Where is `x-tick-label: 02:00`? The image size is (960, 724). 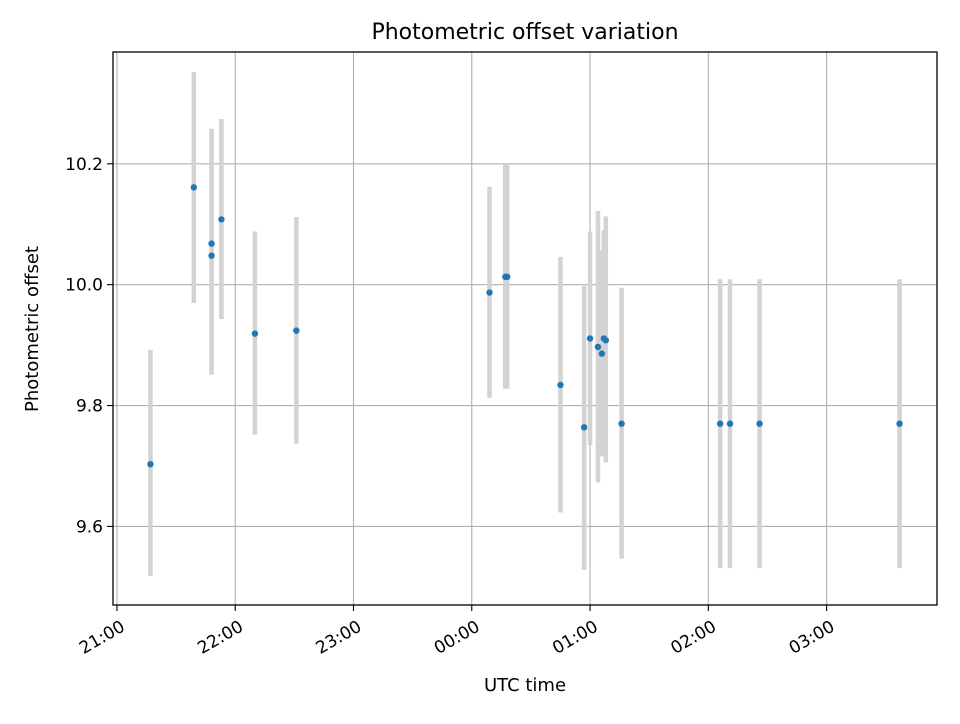 x-tick-label: 02:00 is located at coordinates (693, 638).